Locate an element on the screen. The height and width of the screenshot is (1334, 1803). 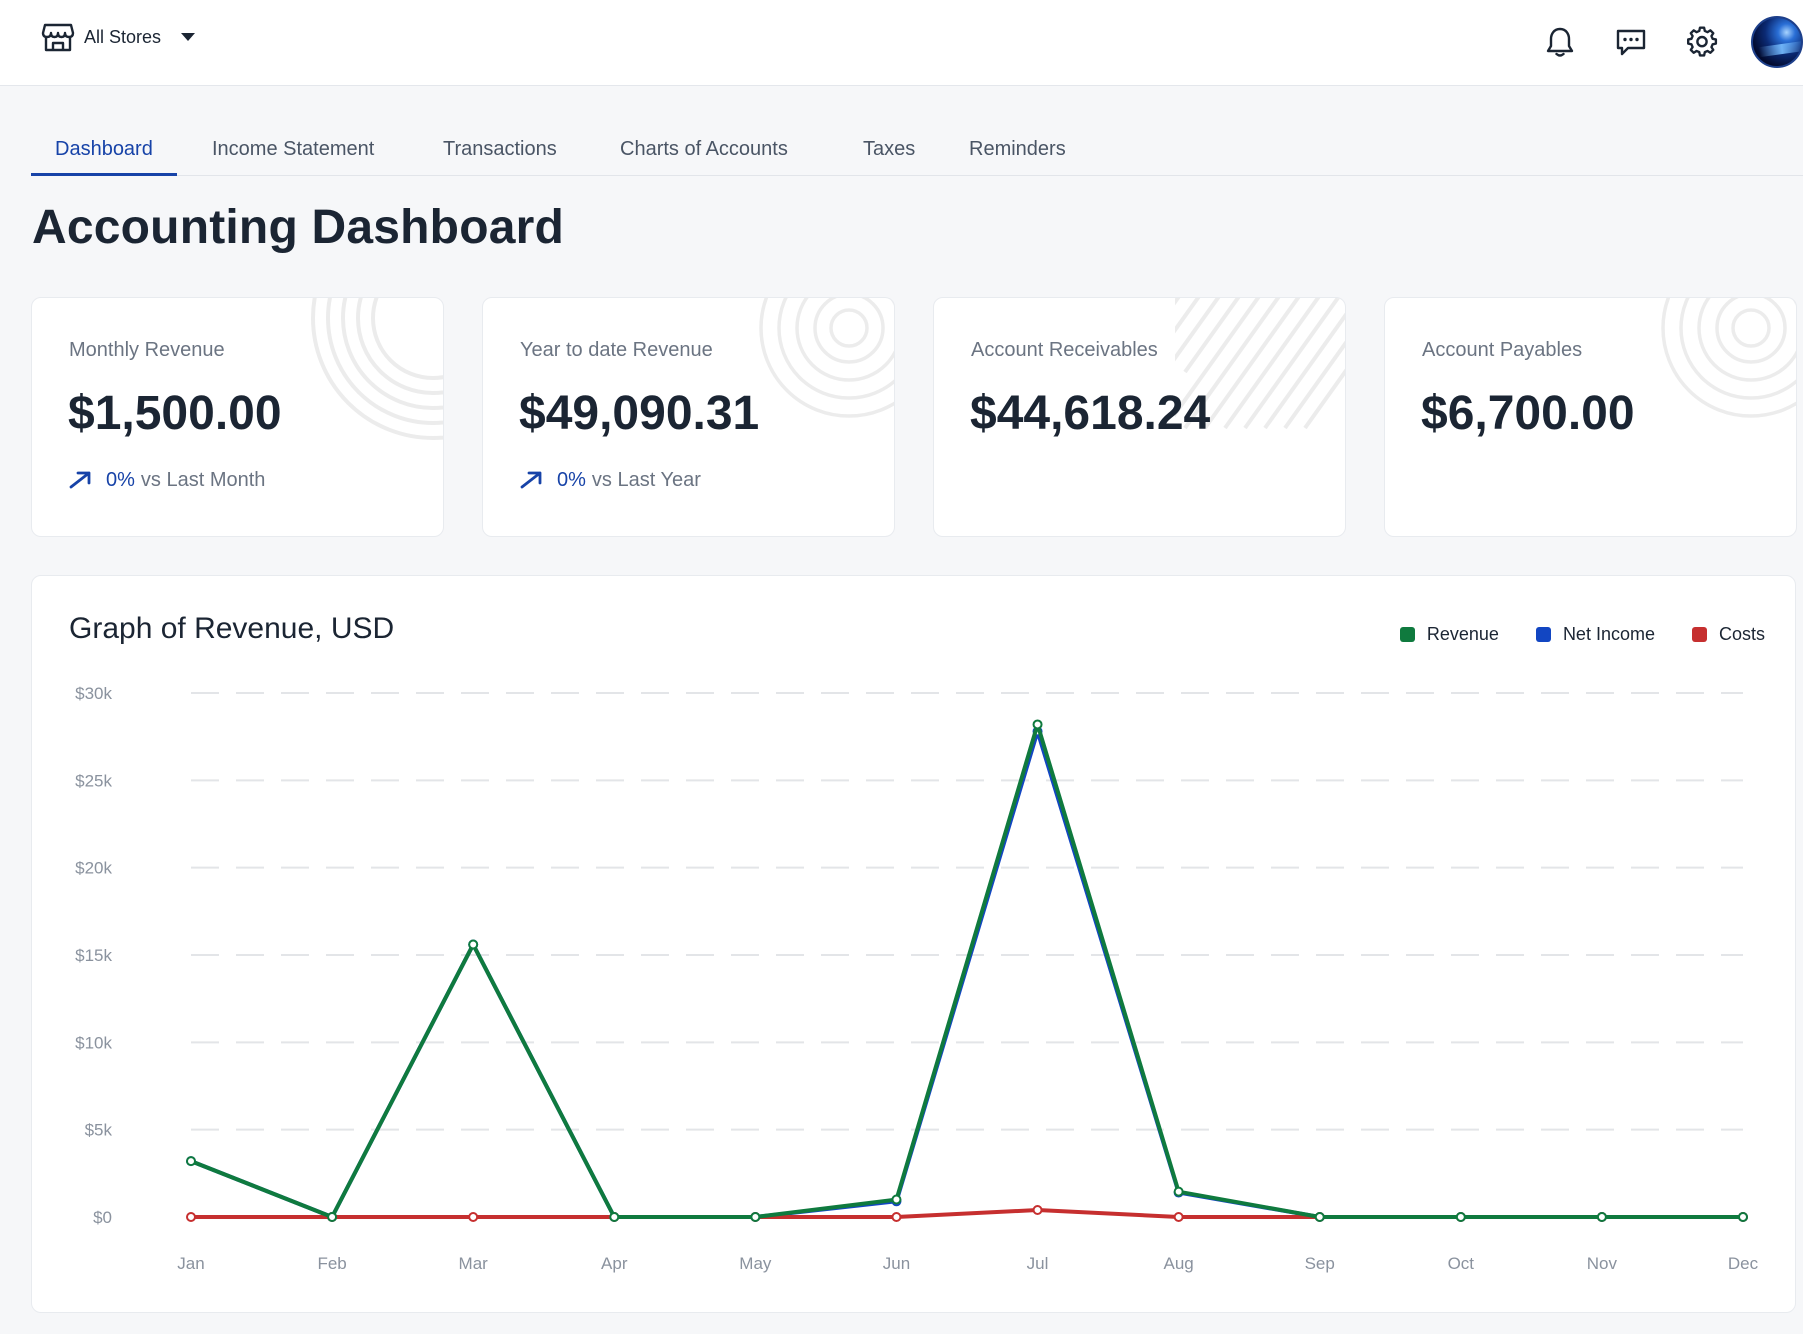
tab-reminders: Reminders is located at coordinates (1017, 149).